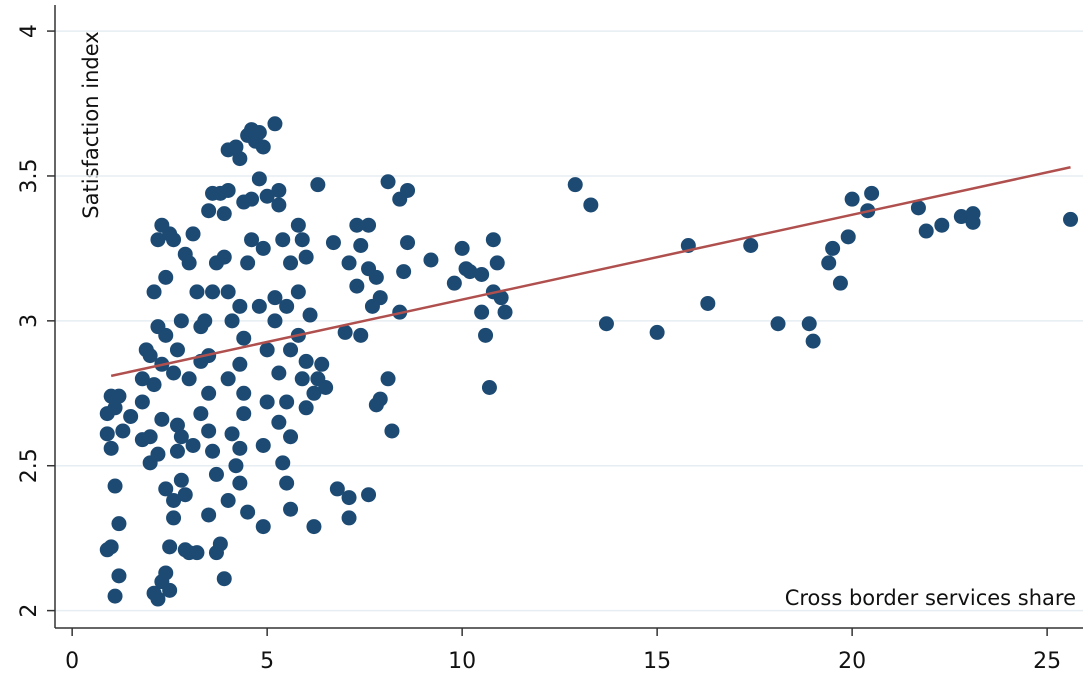 The image size is (1083, 675). What do you see at coordinates (29, 611) in the screenshot?
I see `y-tick-label: 2` at bounding box center [29, 611].